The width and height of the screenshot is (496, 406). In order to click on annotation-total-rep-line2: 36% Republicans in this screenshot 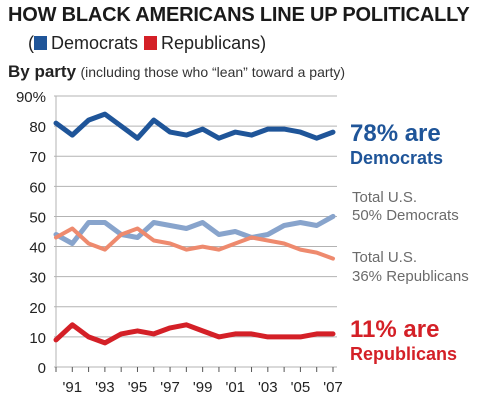, I will do `click(410, 276)`.